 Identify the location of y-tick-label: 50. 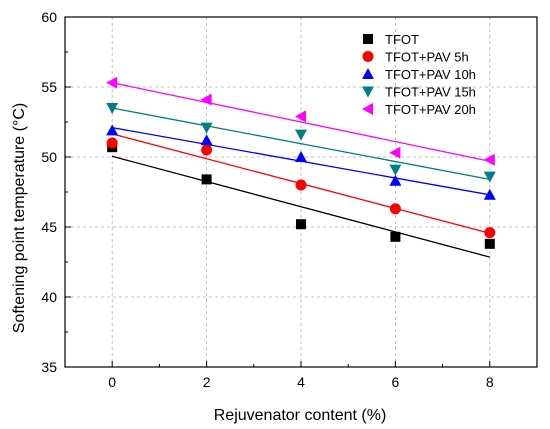
(49, 157).